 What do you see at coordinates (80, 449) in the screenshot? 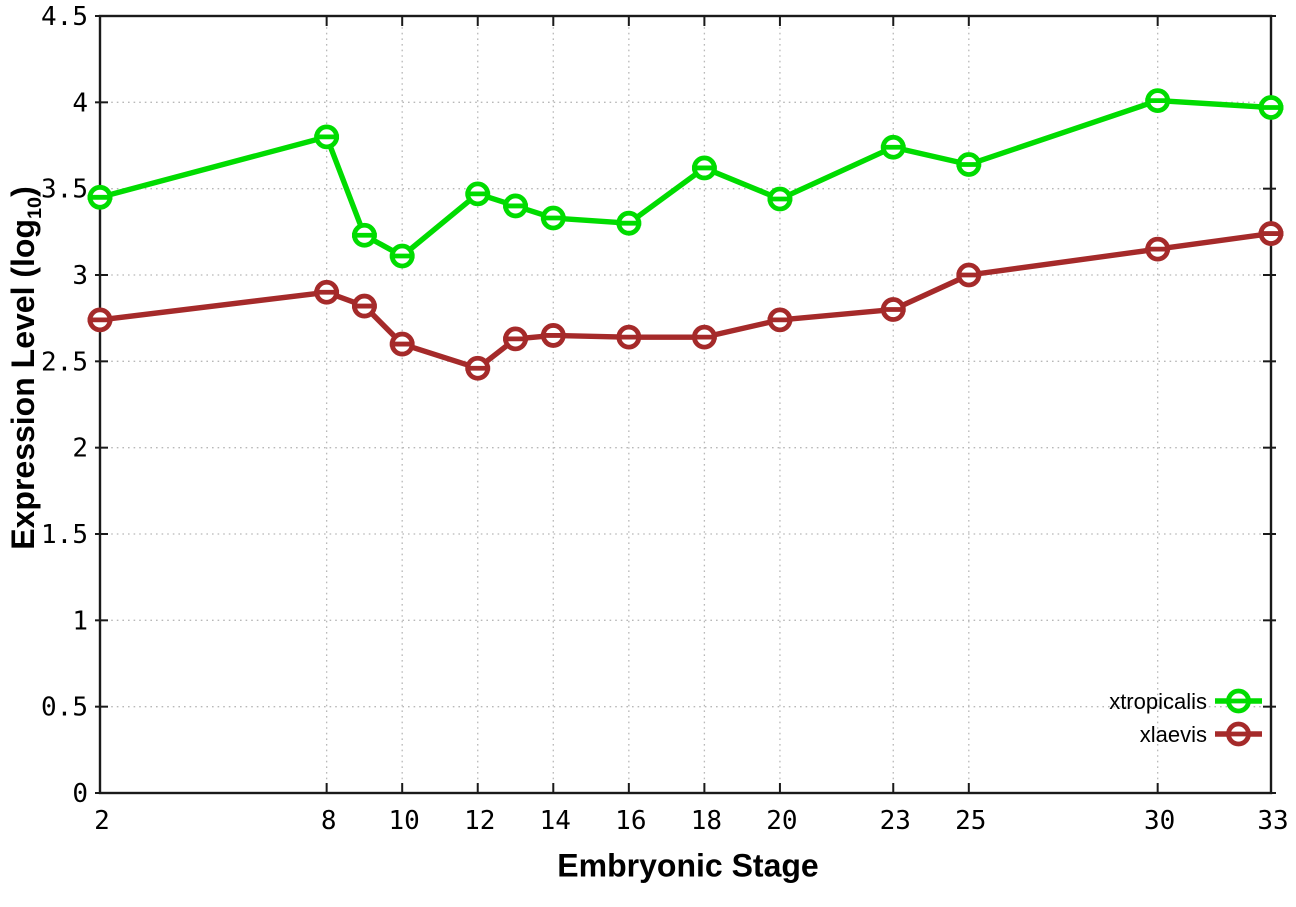
I see `y-tick-label: 2` at bounding box center [80, 449].